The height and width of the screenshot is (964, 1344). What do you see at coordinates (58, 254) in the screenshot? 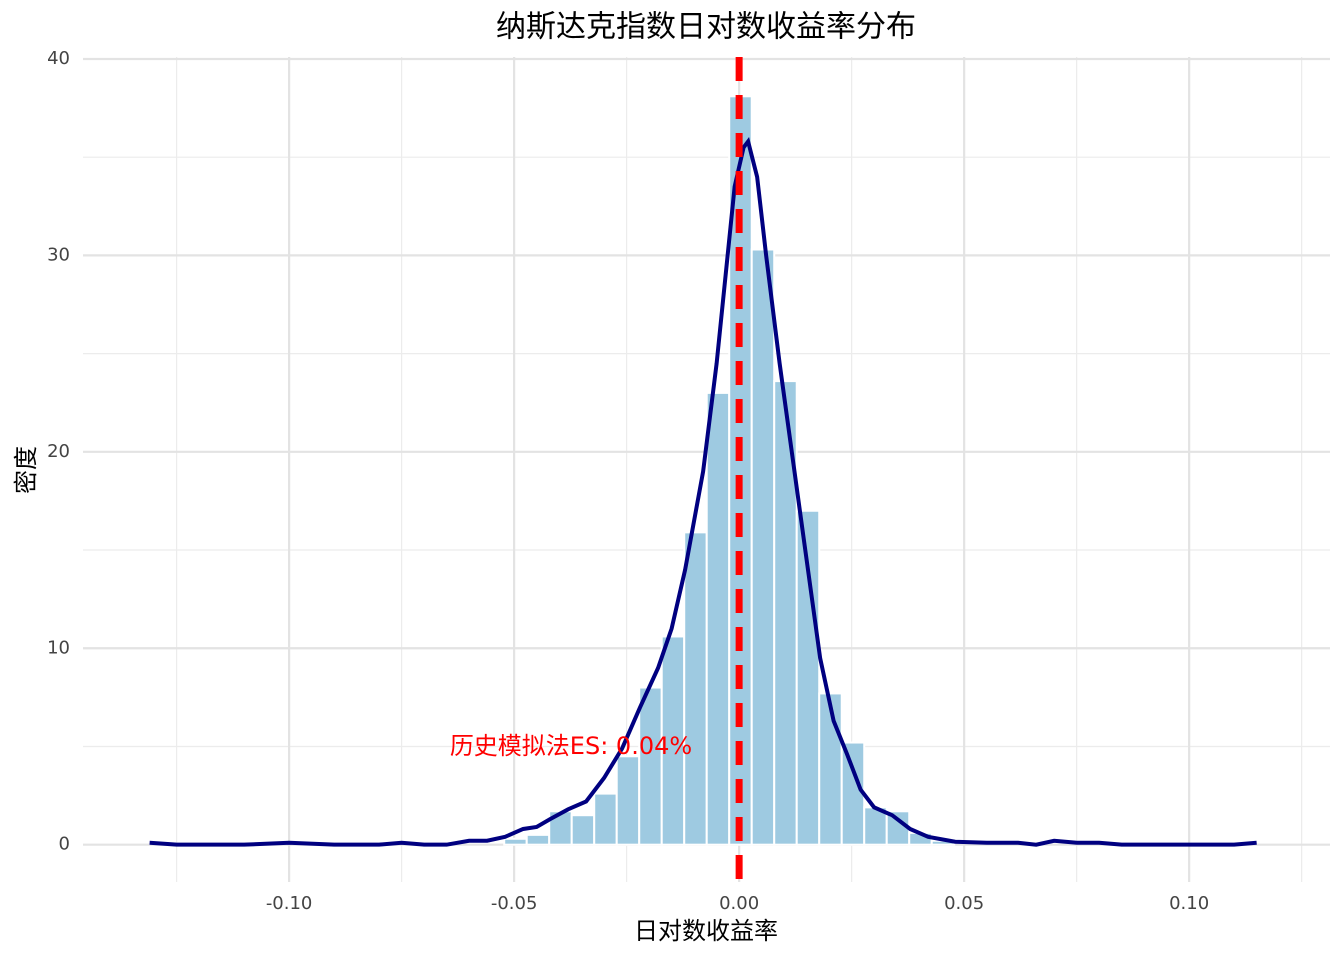
I see `y-tick-label: 30` at bounding box center [58, 254].